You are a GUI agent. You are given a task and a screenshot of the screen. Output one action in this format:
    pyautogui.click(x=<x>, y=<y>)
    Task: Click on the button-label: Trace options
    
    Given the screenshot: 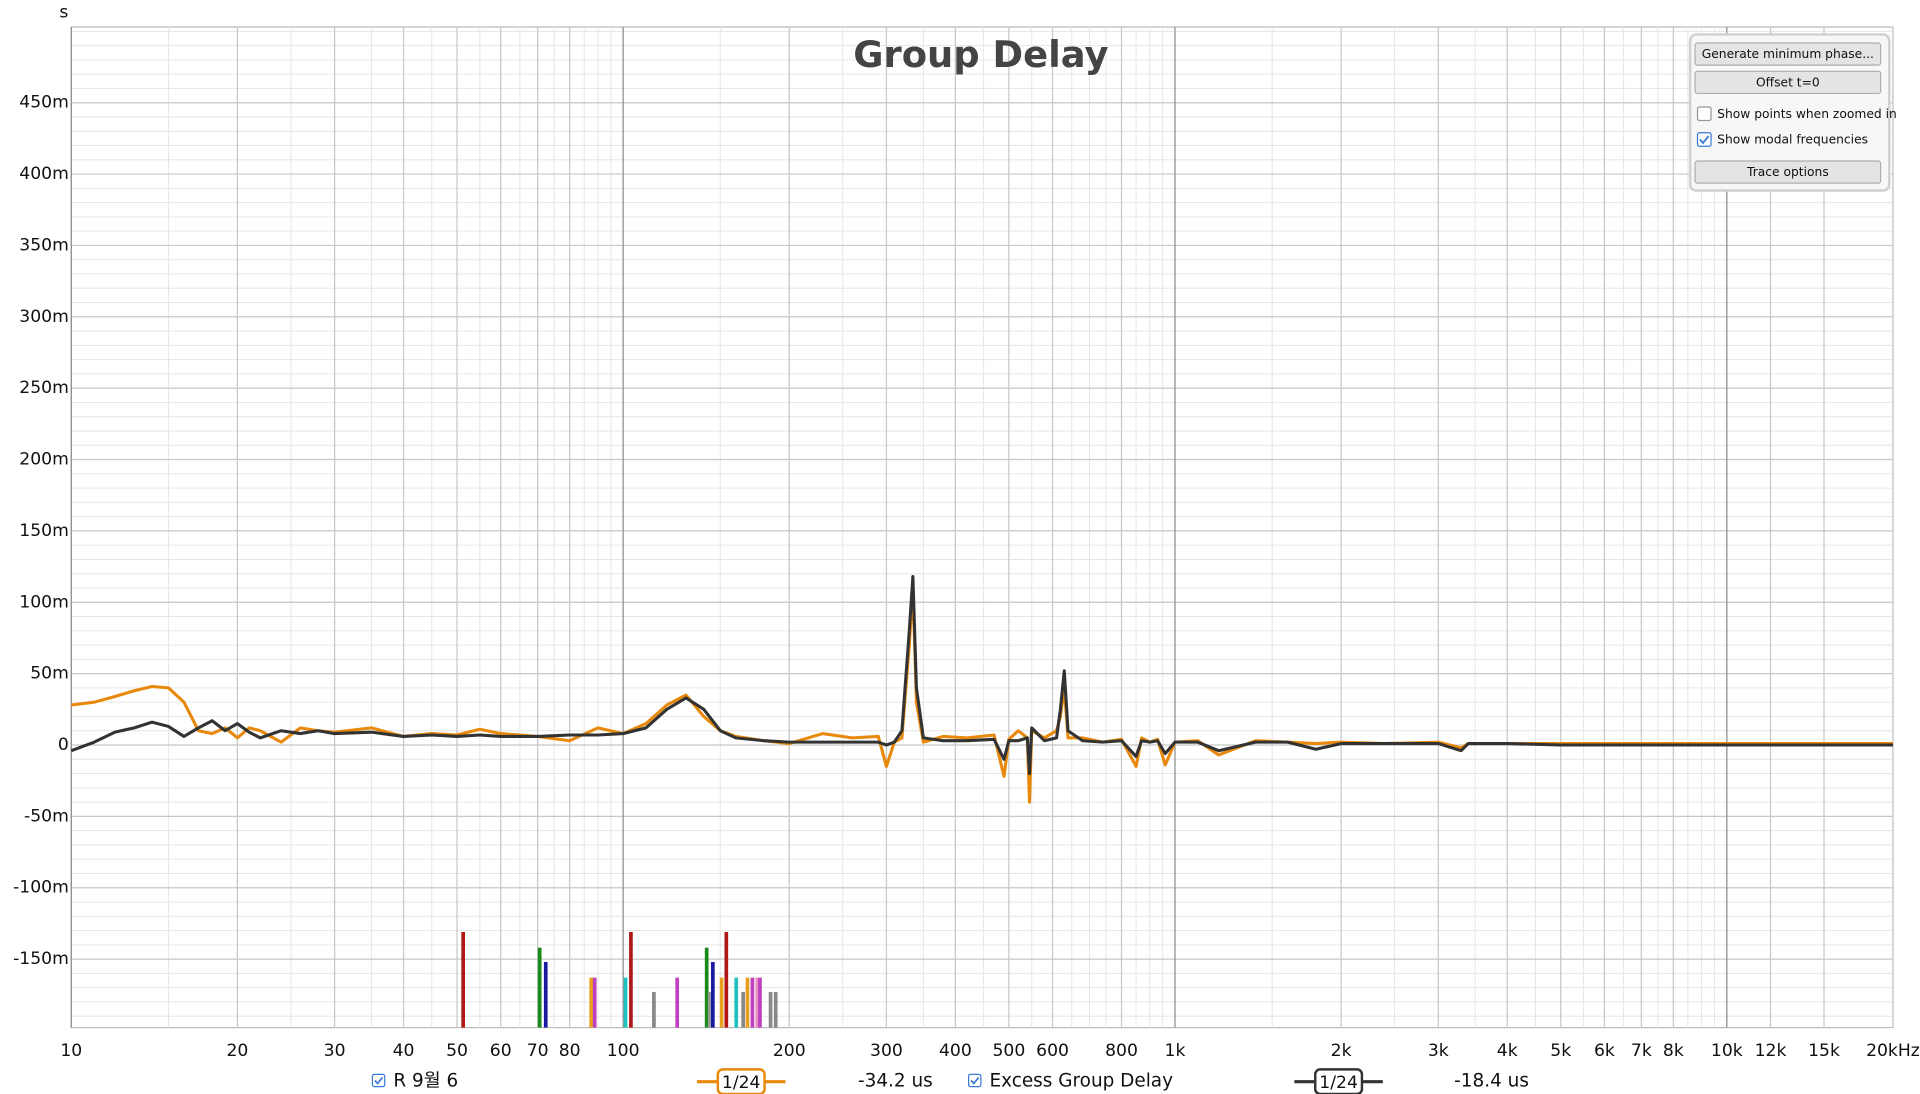 What is the action you would take?
    pyautogui.click(x=1787, y=172)
    